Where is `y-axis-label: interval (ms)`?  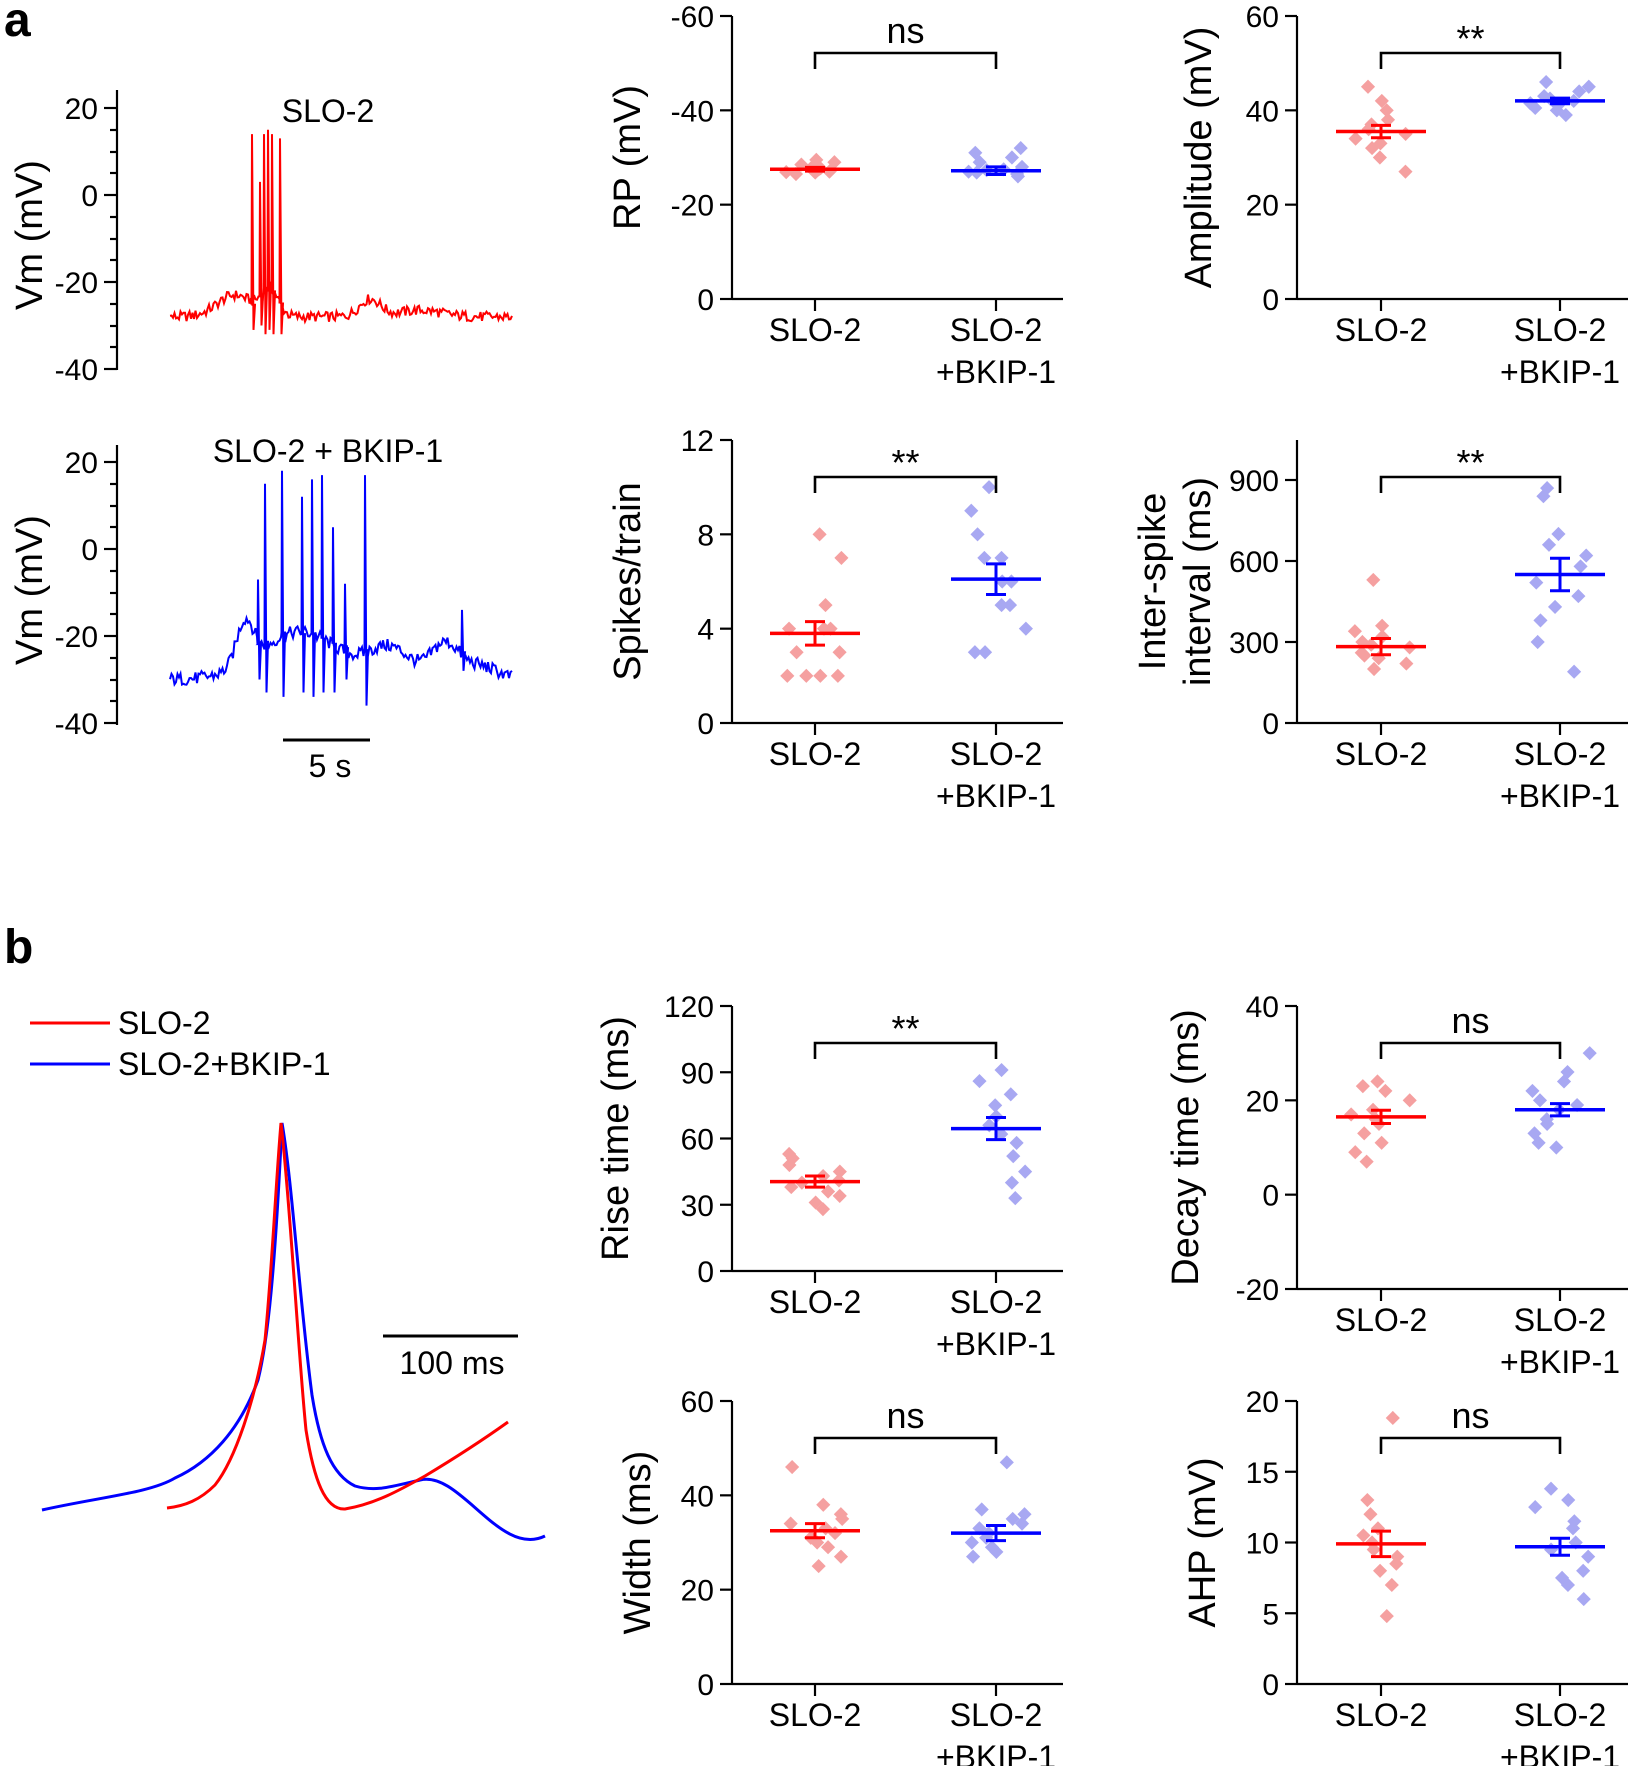
y-axis-label: interval (ms) is located at coordinates (1198, 581).